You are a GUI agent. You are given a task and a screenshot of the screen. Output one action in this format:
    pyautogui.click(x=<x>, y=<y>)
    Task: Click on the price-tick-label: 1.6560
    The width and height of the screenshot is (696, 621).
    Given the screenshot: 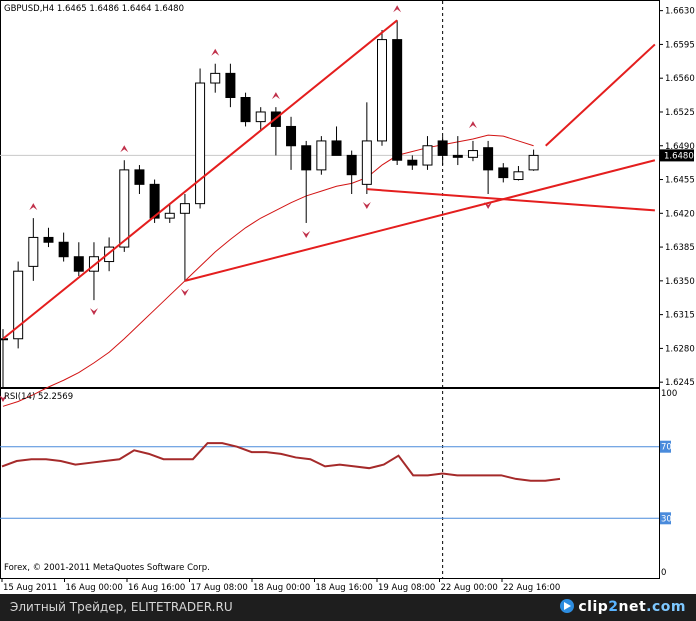 What is the action you would take?
    pyautogui.click(x=680, y=79)
    